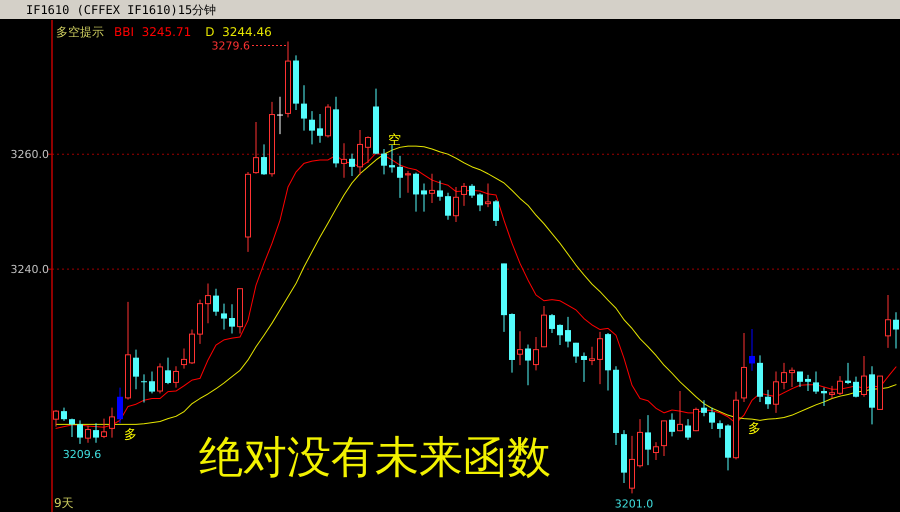 Image resolution: width=900 pixels, height=512 pixels. I want to click on chart-title: IF1610 (CFFEX IF1610)15分钟, so click(121, 10).